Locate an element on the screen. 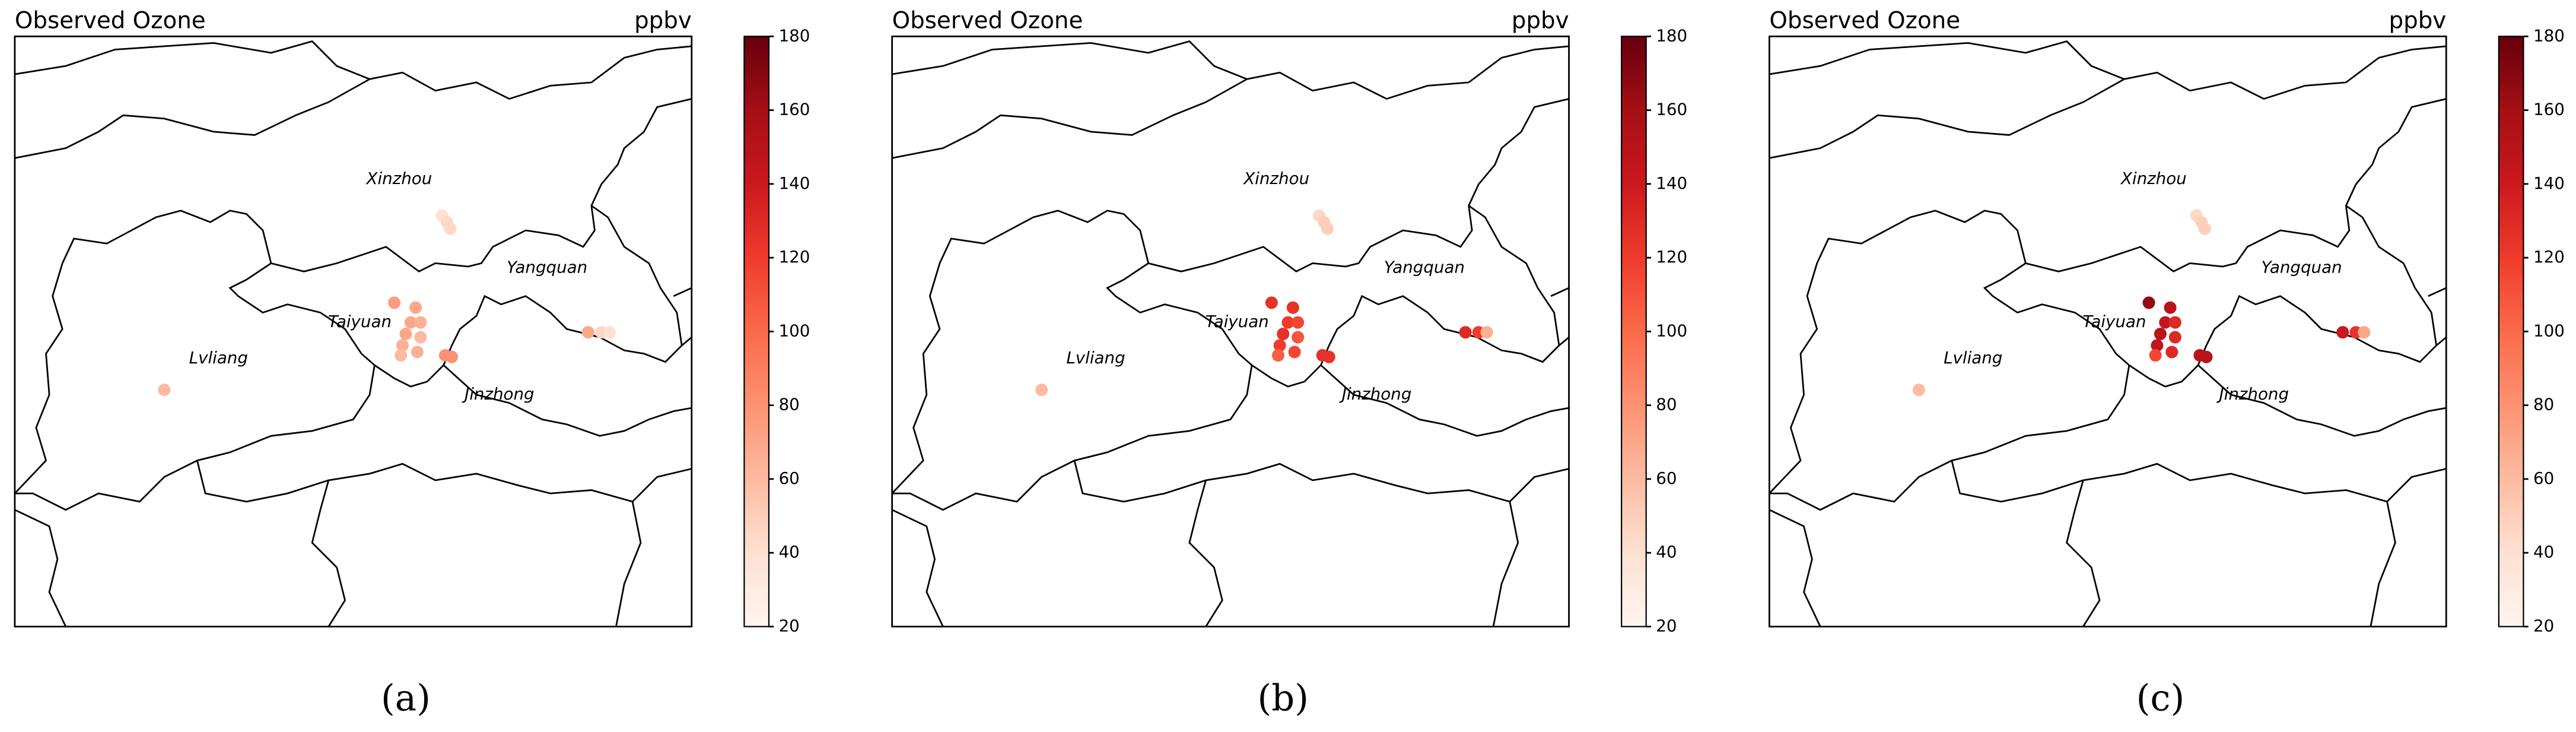 The image size is (2576, 732). panel-label: (b) is located at coordinates (1283, 698).